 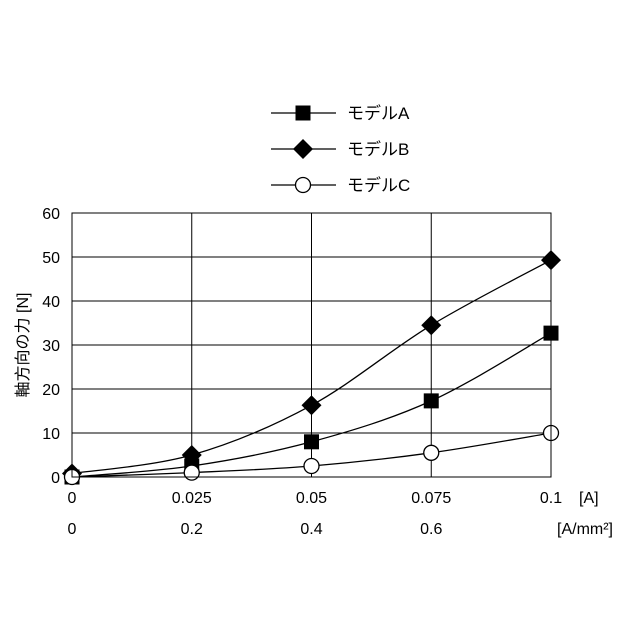 What do you see at coordinates (51, 302) in the screenshot?
I see `y-tick-label: 40` at bounding box center [51, 302].